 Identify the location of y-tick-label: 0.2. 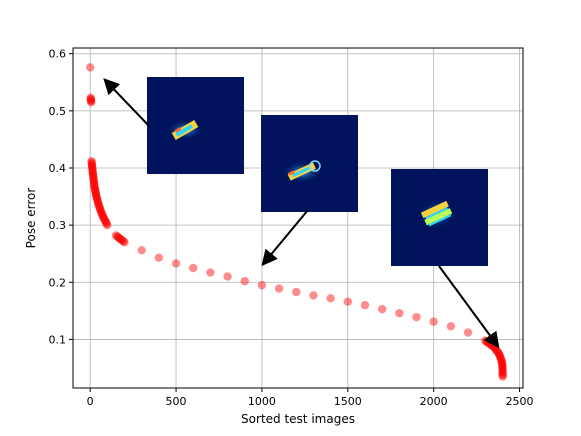
(58, 282).